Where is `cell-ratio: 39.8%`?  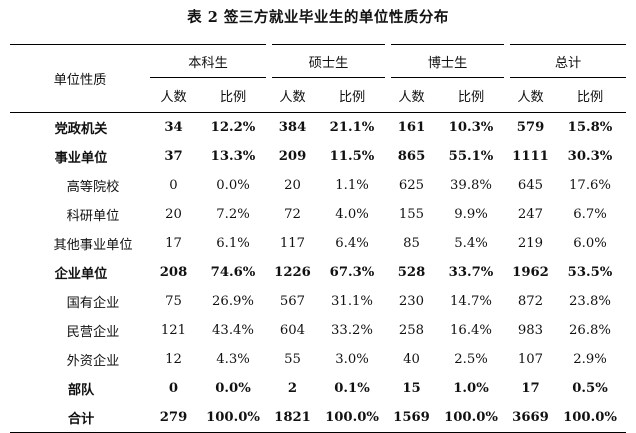
cell-ratio: 39.8% is located at coordinates (471, 185).